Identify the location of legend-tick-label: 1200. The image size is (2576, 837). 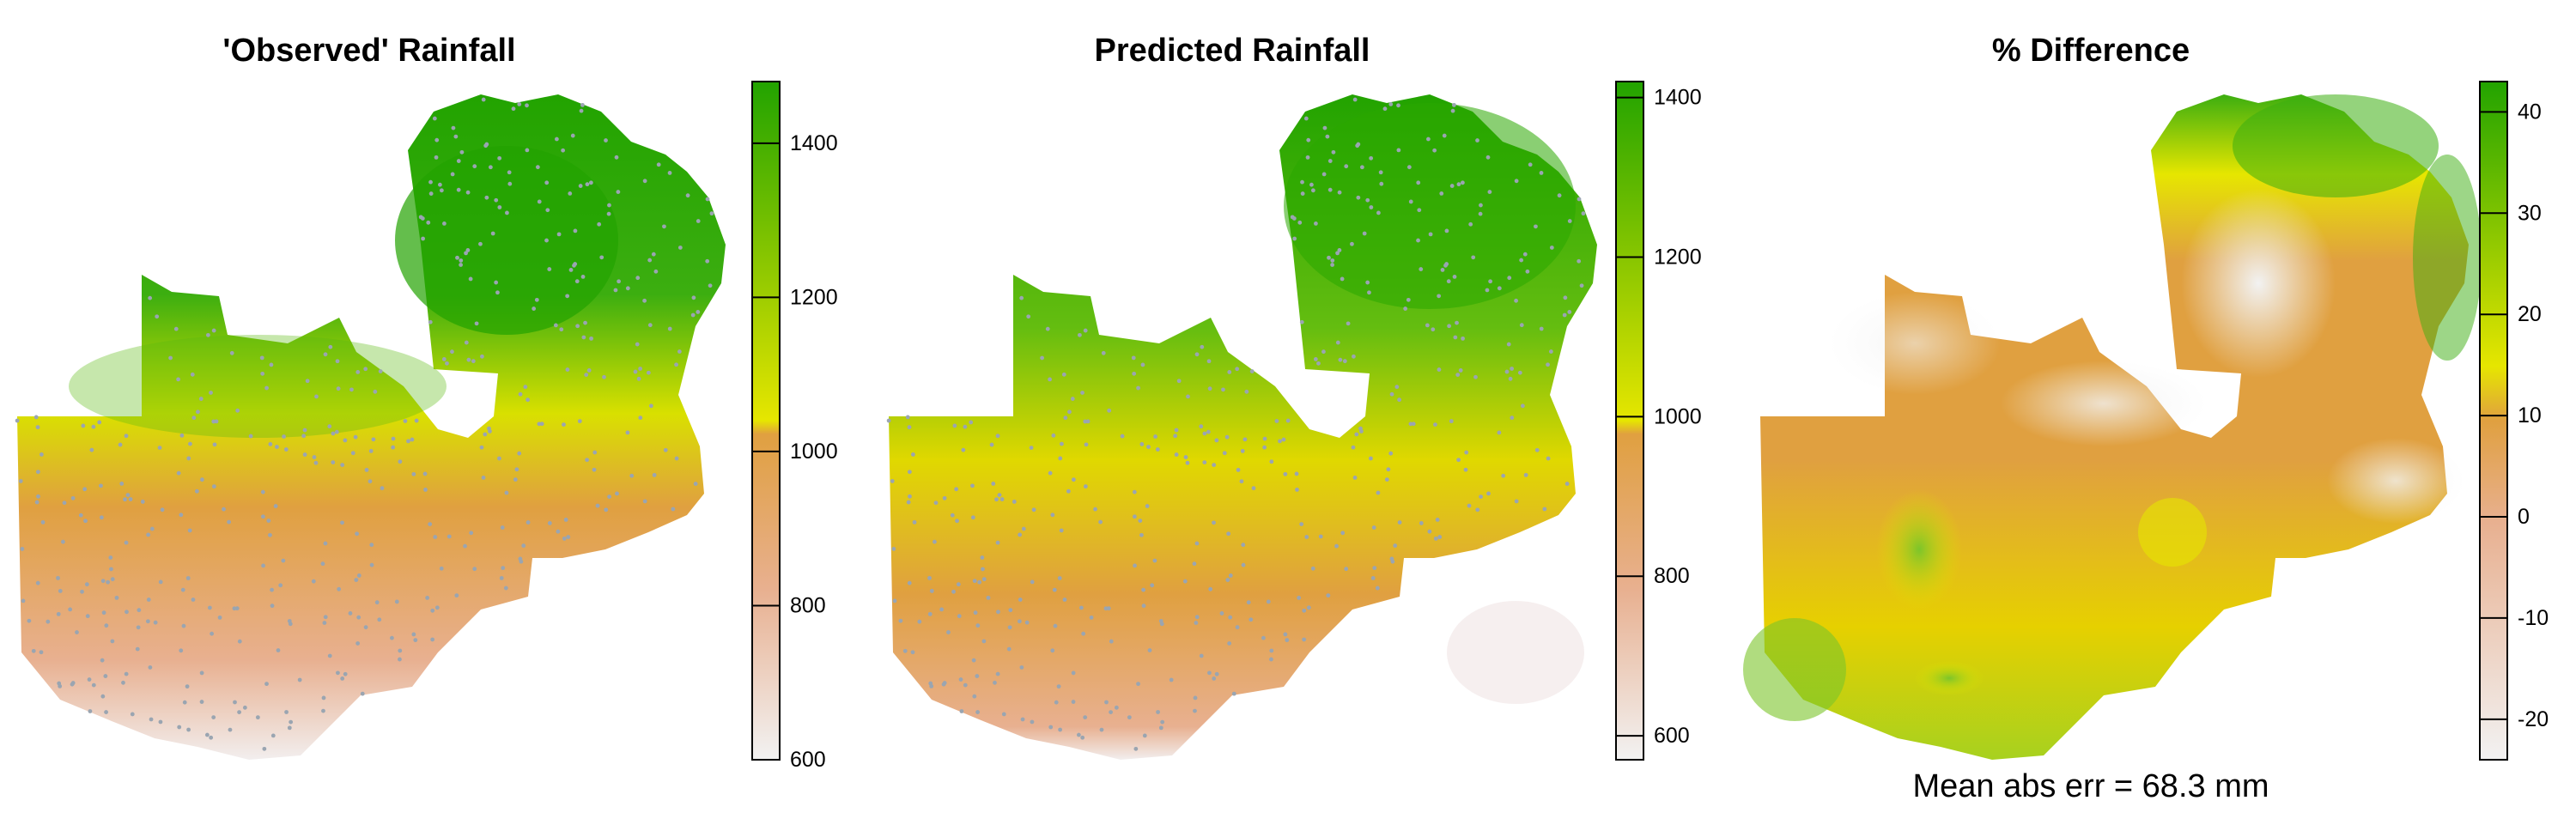
(814, 297).